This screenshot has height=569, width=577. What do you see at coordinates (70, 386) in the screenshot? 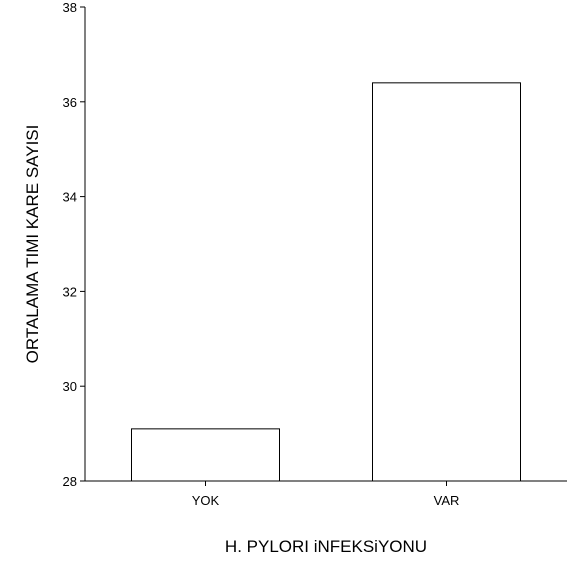
I see `y-tick-label: 30` at bounding box center [70, 386].